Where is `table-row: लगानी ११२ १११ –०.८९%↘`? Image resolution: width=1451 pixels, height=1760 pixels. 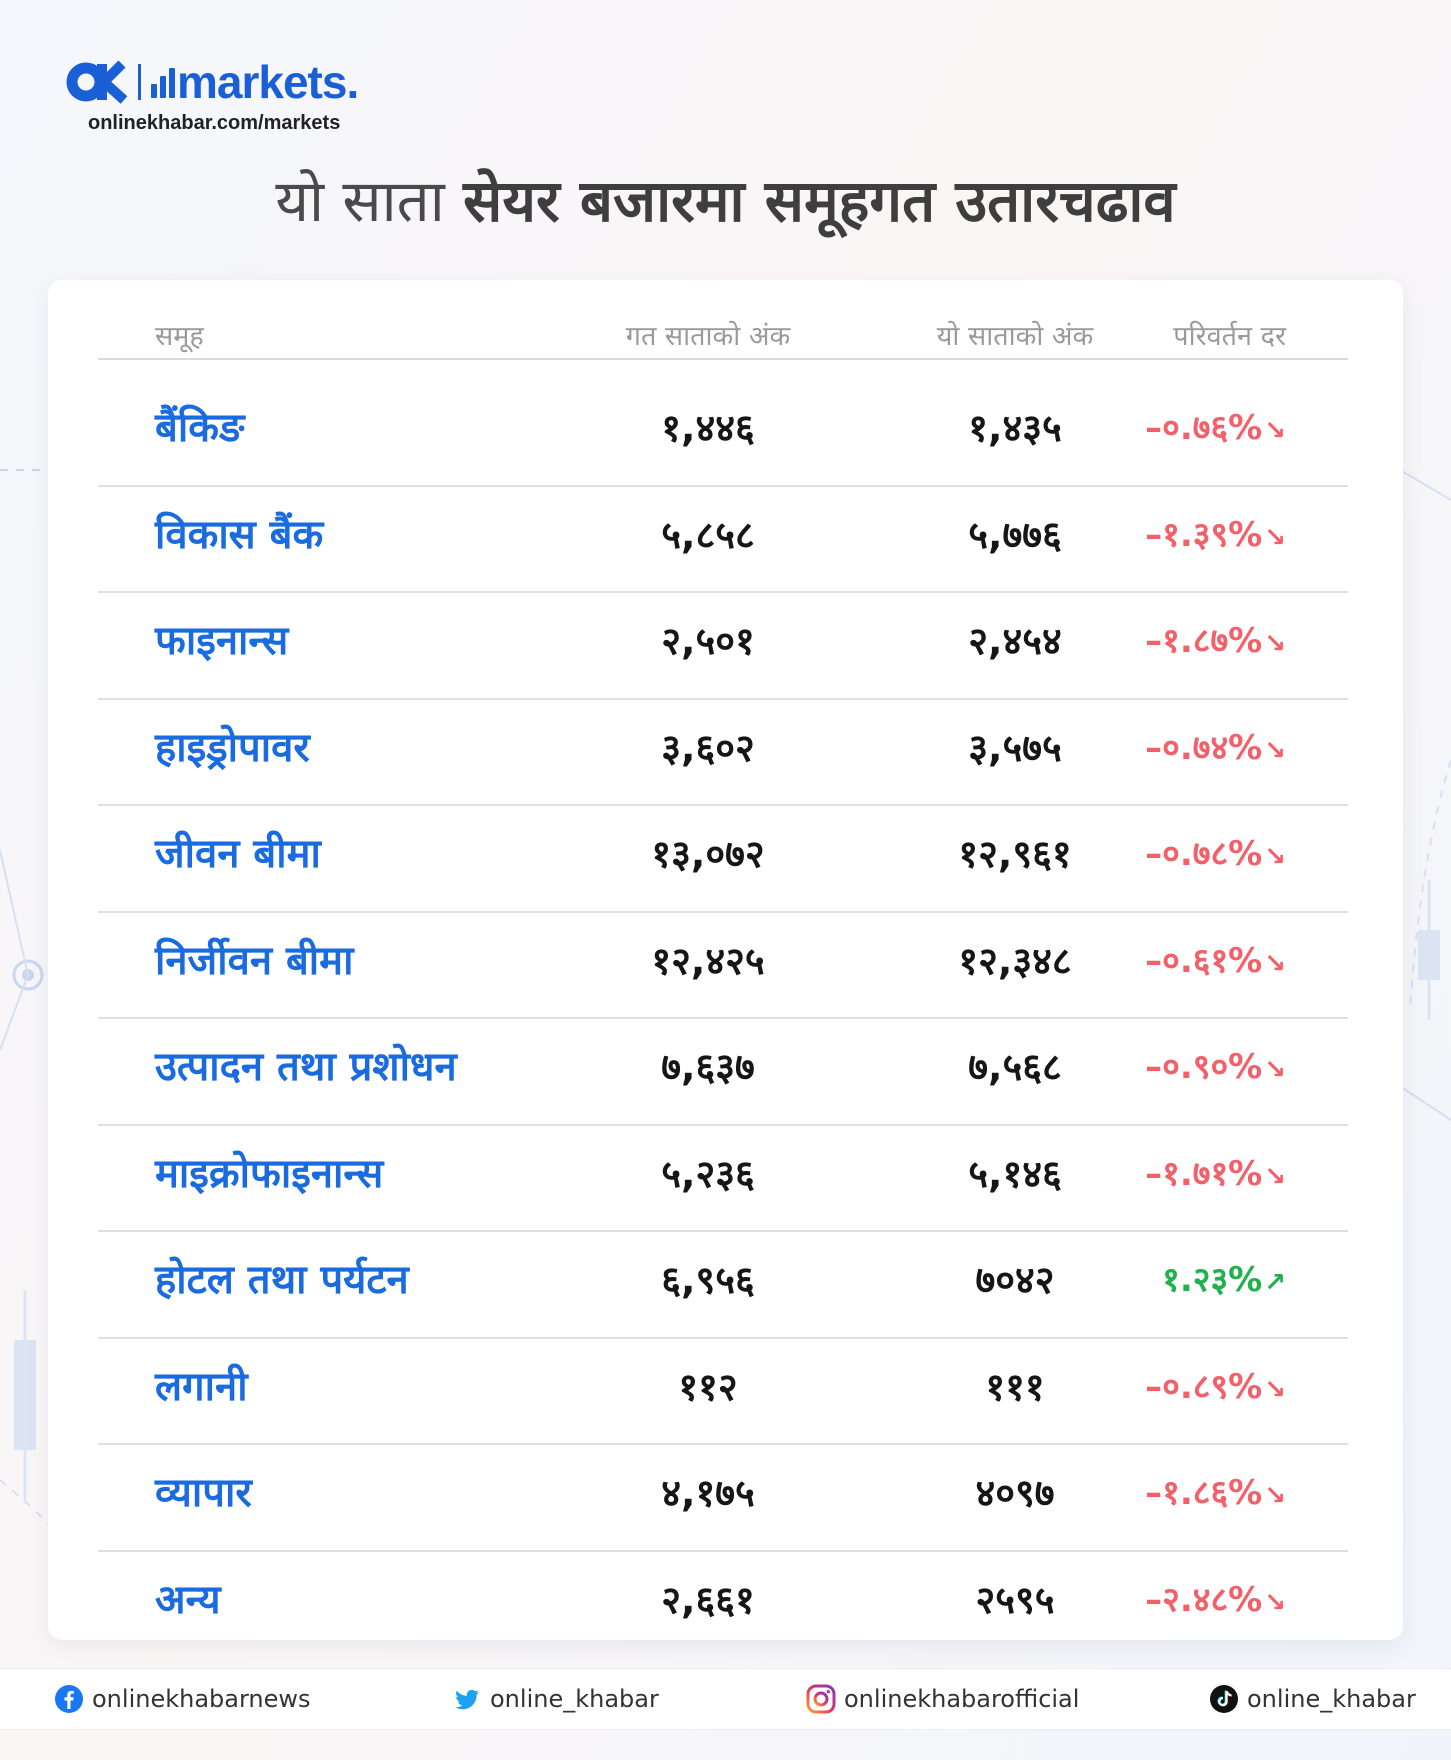 table-row: लगानी ११२ १११ –०.८९%↘ is located at coordinates (723, 1392).